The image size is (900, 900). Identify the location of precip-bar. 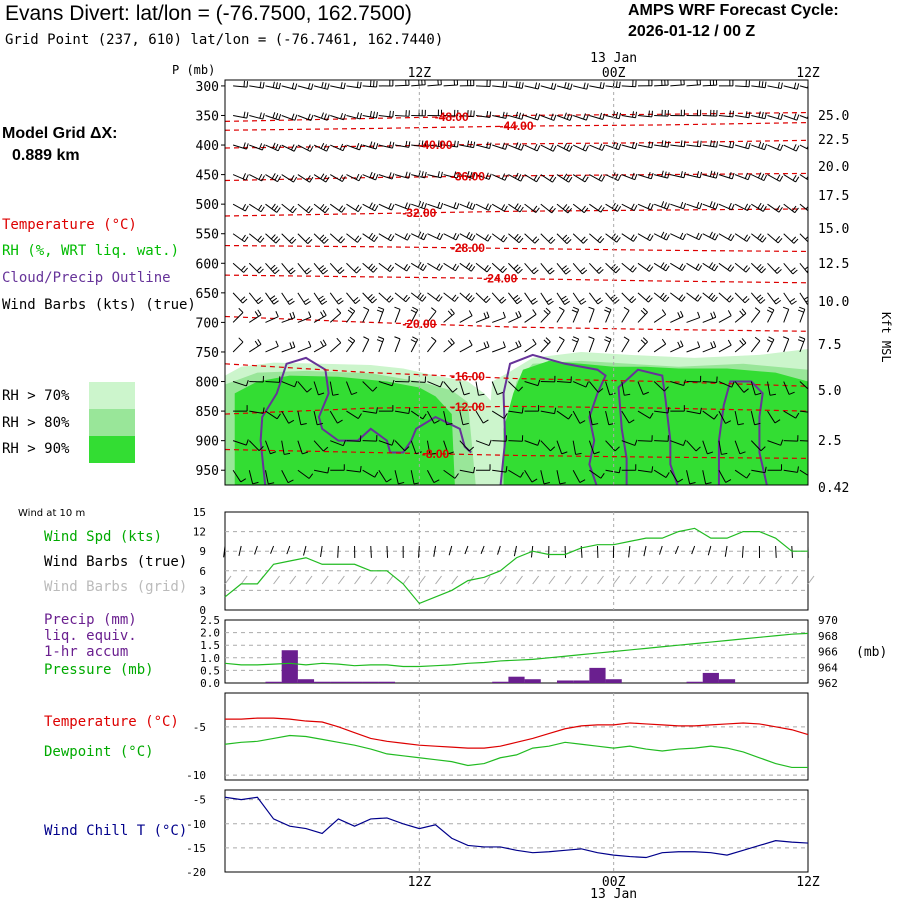
(322, 682).